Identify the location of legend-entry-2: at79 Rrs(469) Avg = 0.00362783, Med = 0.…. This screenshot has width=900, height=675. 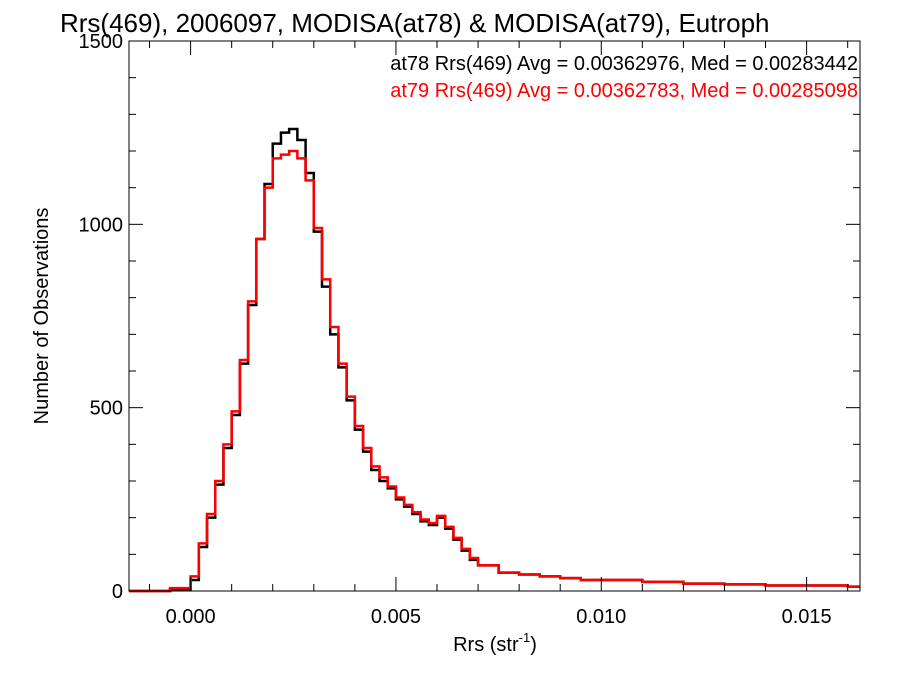
(624, 91).